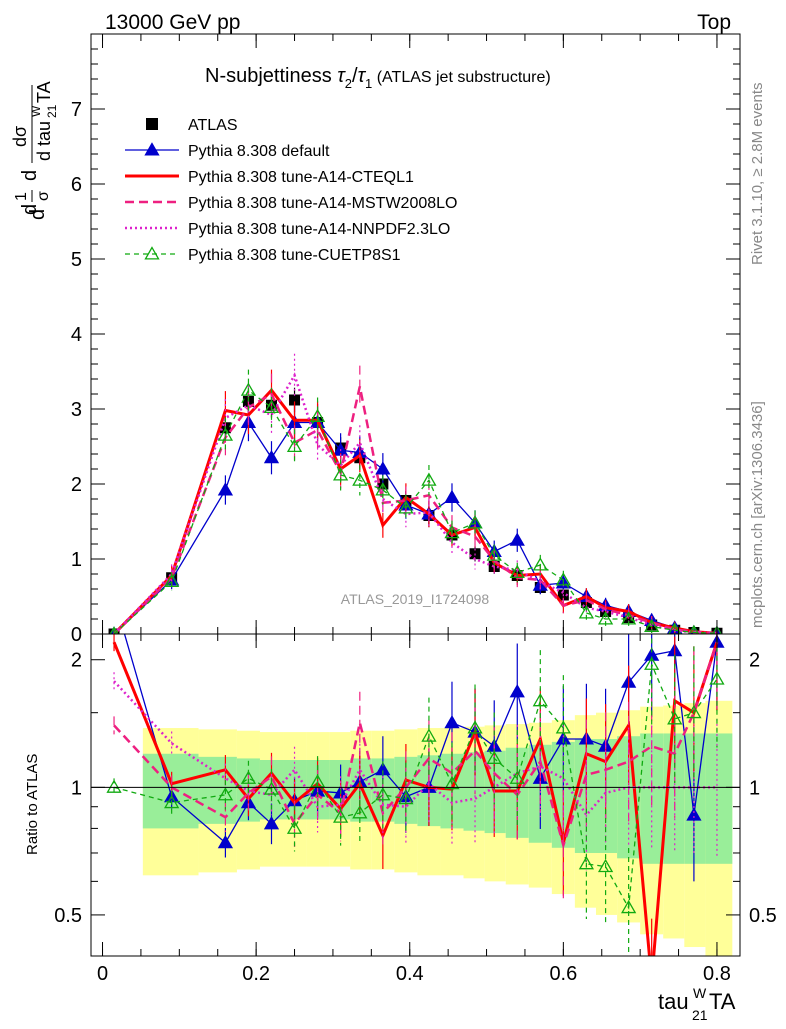 This screenshot has width=786, height=1029. What do you see at coordinates (461, 77) in the screenshot?
I see `plot-subtitle: (ATLAS jet substructure)` at bounding box center [461, 77].